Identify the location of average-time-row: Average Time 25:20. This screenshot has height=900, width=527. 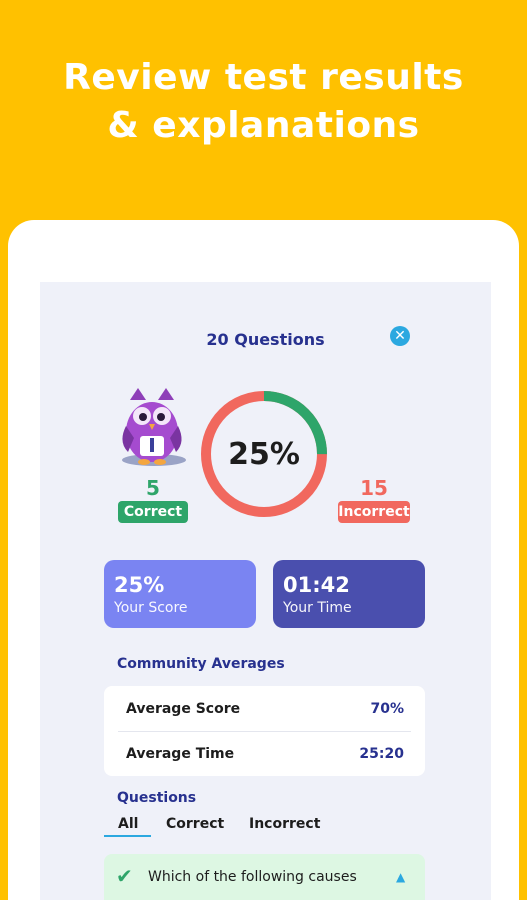
(265, 754).